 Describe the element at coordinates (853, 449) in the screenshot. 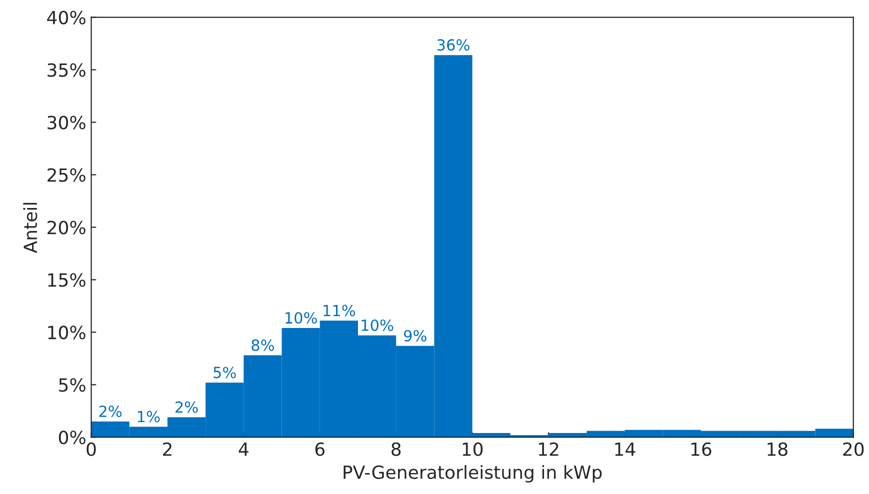

I see `x-tick-label: 20` at that location.